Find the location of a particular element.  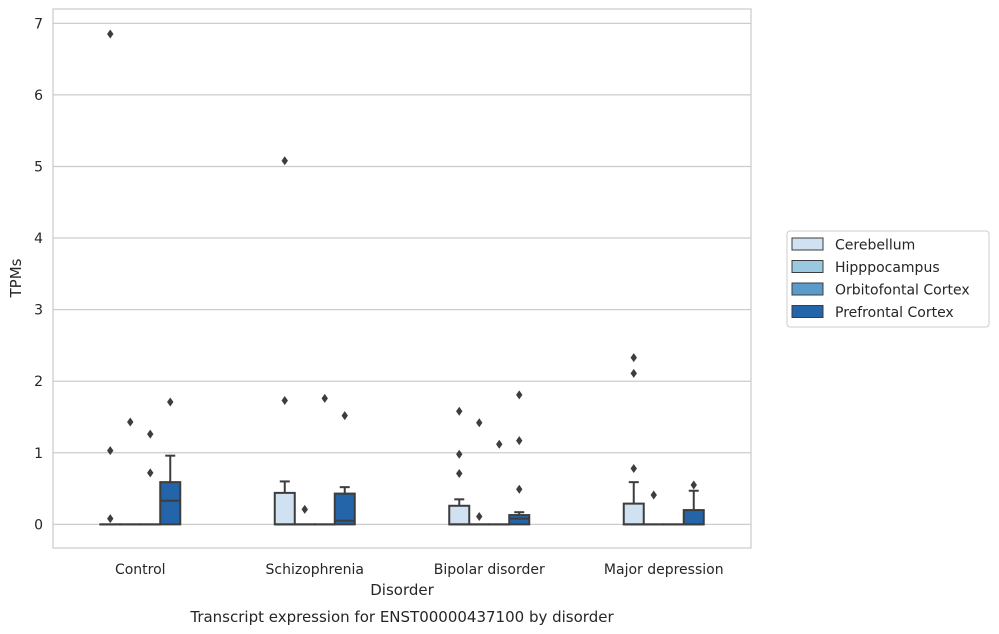

y-tick-label: 5 is located at coordinates (38, 167).